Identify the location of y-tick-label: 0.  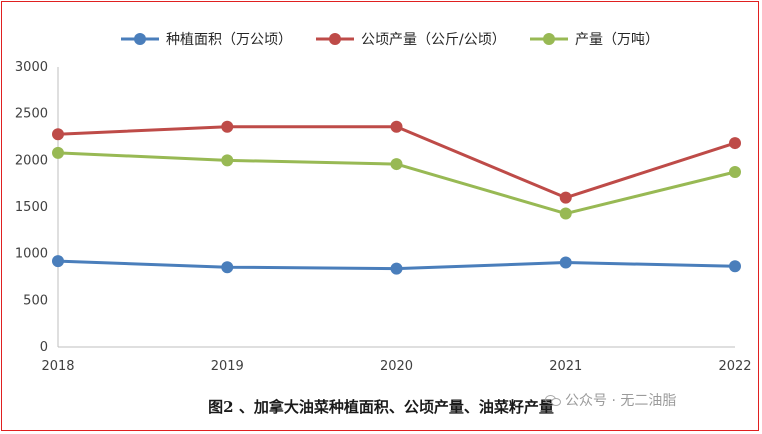
(44, 347).